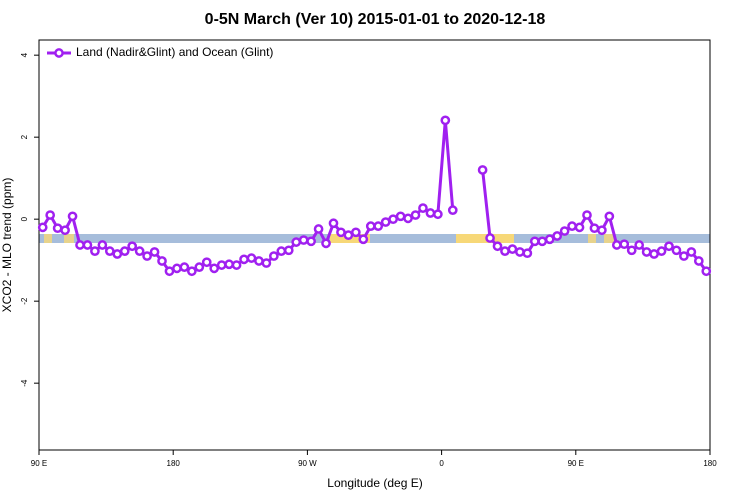 Image resolution: width=750 pixels, height=500 pixels. What do you see at coordinates (59, 53) in the screenshot?
I see `legend-marker` at bounding box center [59, 53].